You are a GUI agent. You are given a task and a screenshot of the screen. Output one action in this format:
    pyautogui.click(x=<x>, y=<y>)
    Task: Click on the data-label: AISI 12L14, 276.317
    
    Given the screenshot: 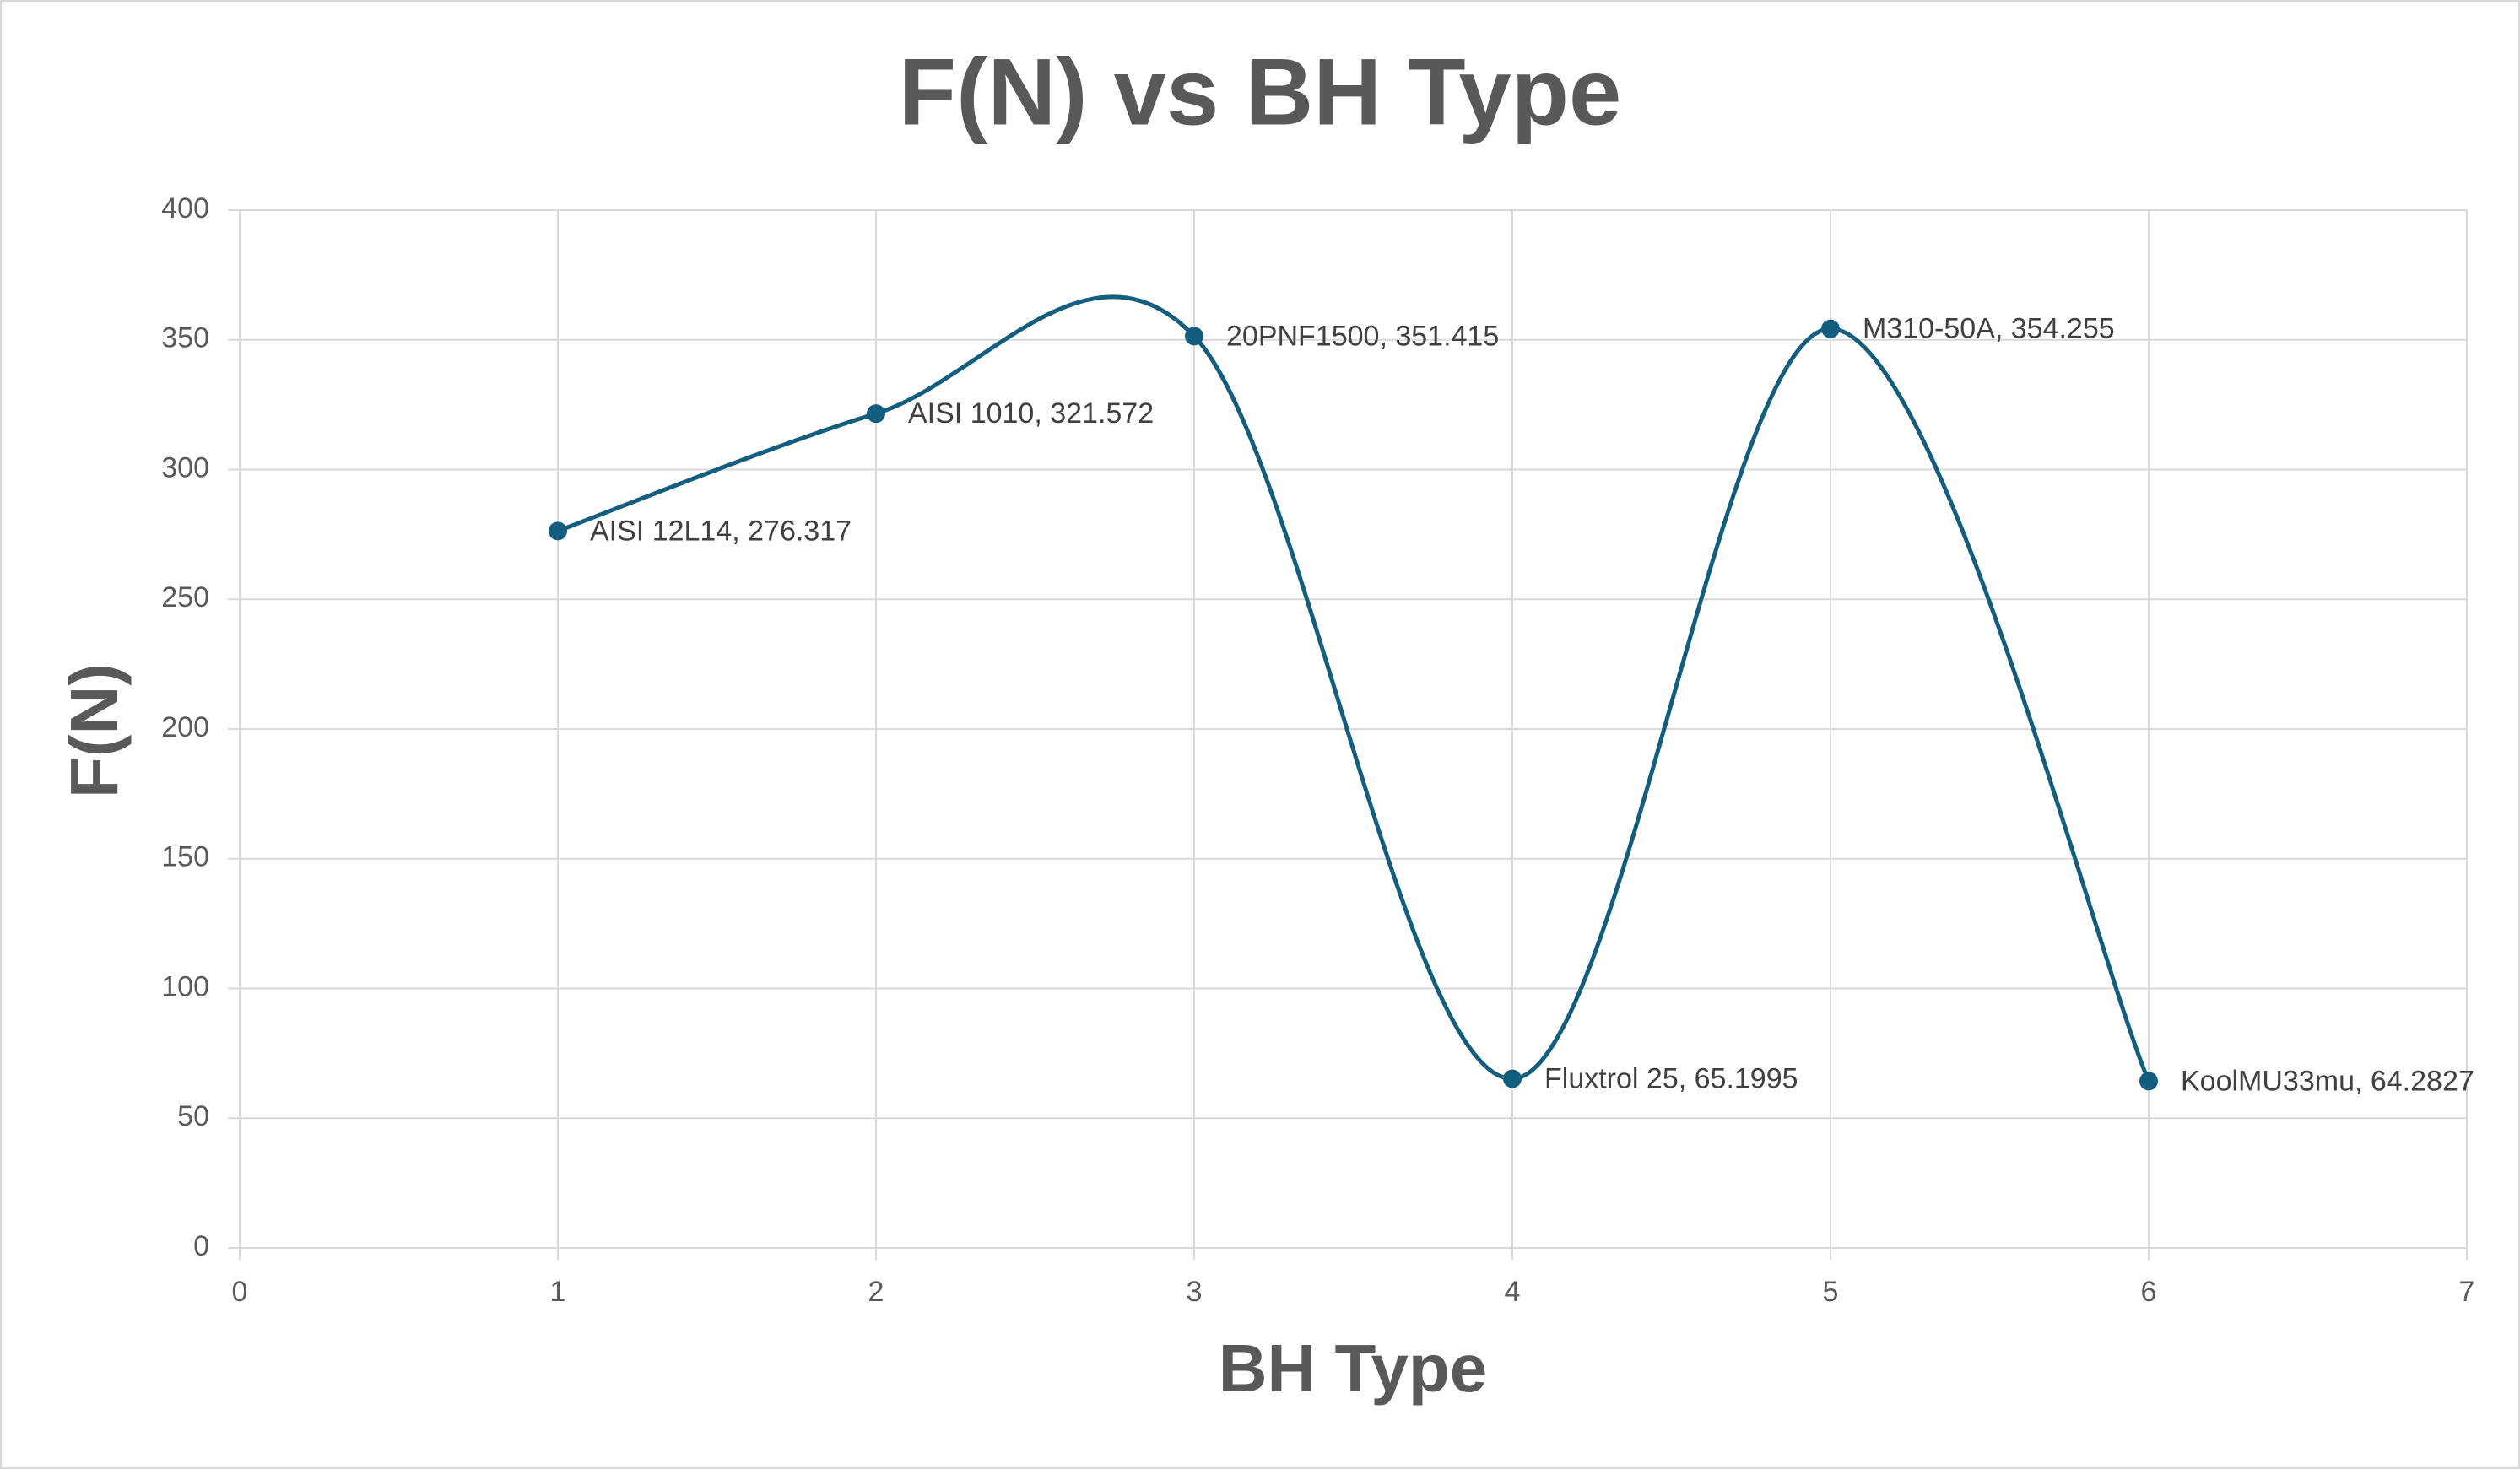 What is the action you would take?
    pyautogui.click(x=721, y=531)
    